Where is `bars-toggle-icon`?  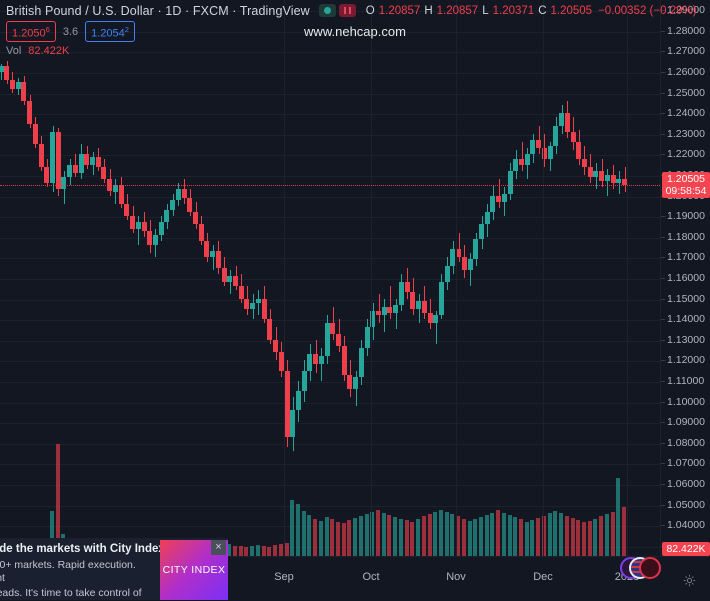
bars-toggle-icon is located at coordinates (347, 10).